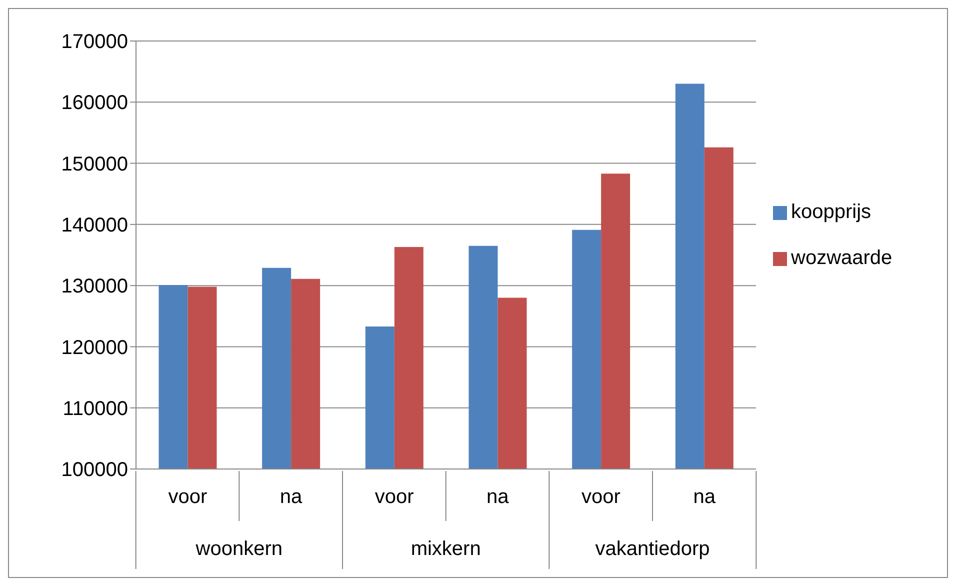  I want to click on y-tick-label: 160000, so click(94, 103).